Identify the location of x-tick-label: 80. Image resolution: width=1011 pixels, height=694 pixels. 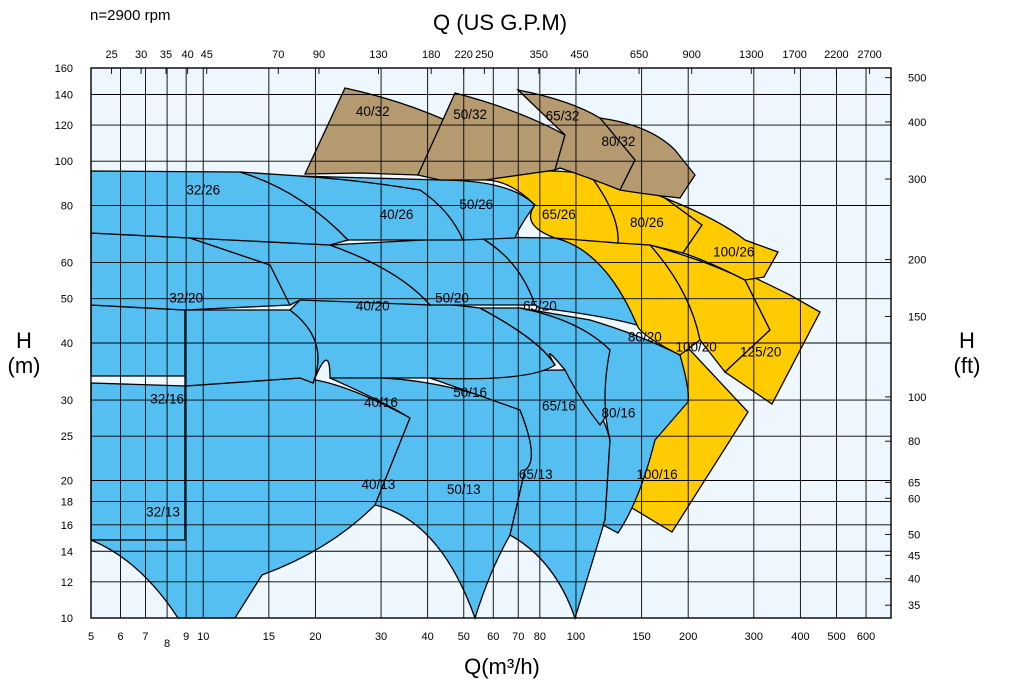
(540, 637).